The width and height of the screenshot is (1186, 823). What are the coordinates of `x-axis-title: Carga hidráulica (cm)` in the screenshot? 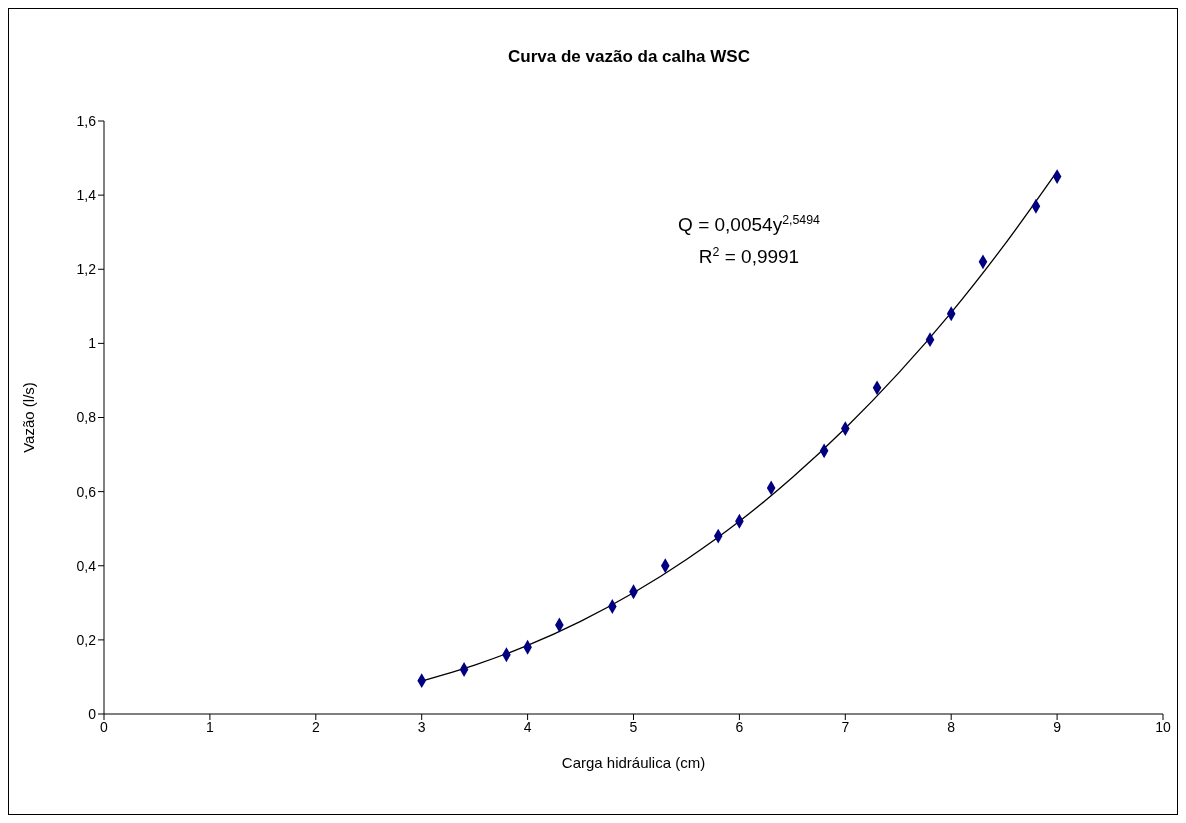 It's located at (633, 762).